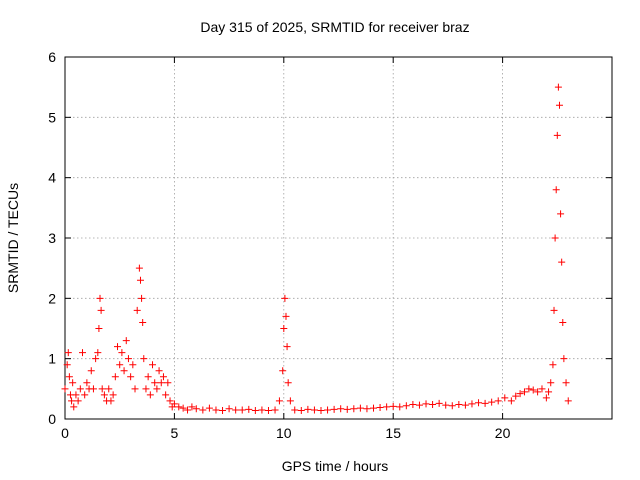  I want to click on y-tick-label: 3, so click(52, 238).